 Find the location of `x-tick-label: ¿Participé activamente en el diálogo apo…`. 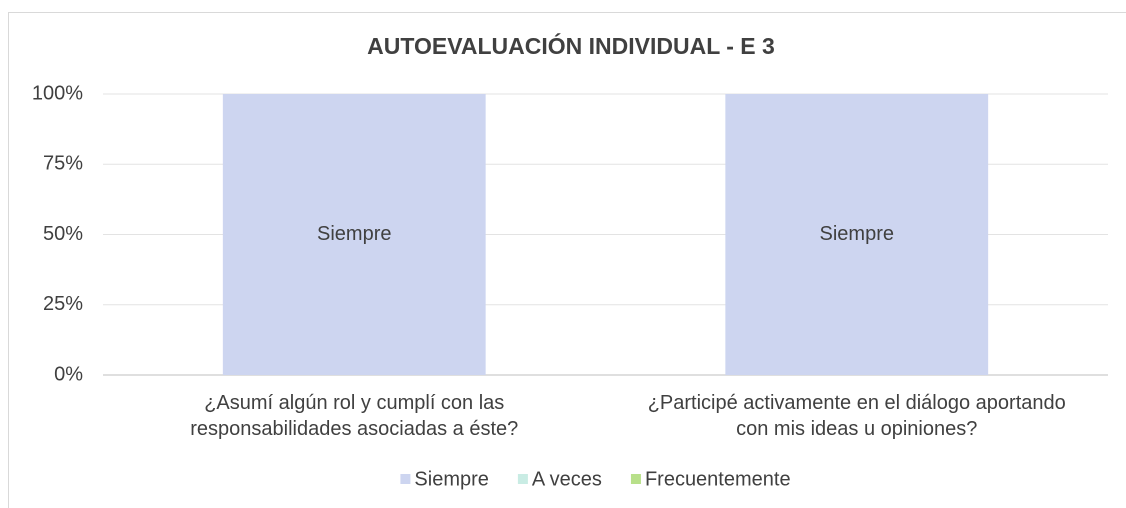

x-tick-label: ¿Participé activamente en el diálogo apo… is located at coordinates (856, 416).